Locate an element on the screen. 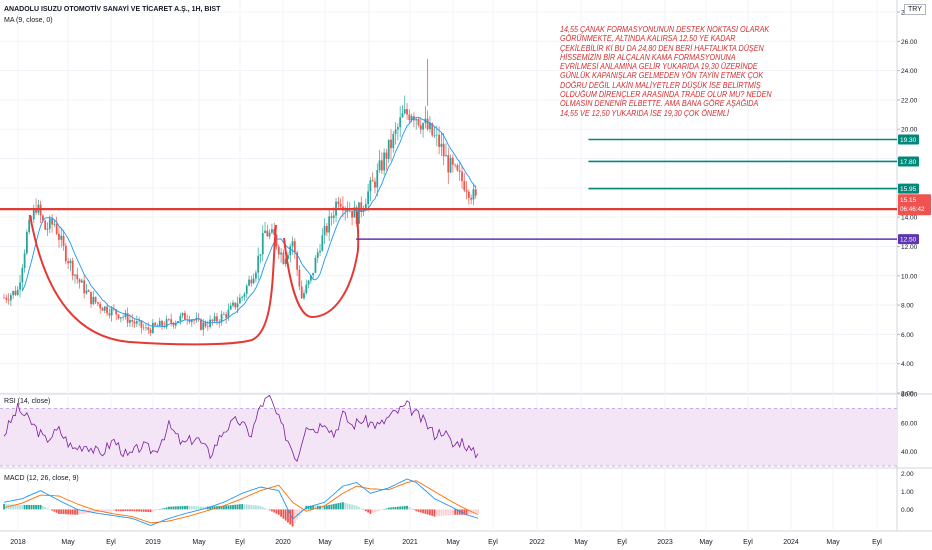  currency-badge: TRY is located at coordinates (915, 9).